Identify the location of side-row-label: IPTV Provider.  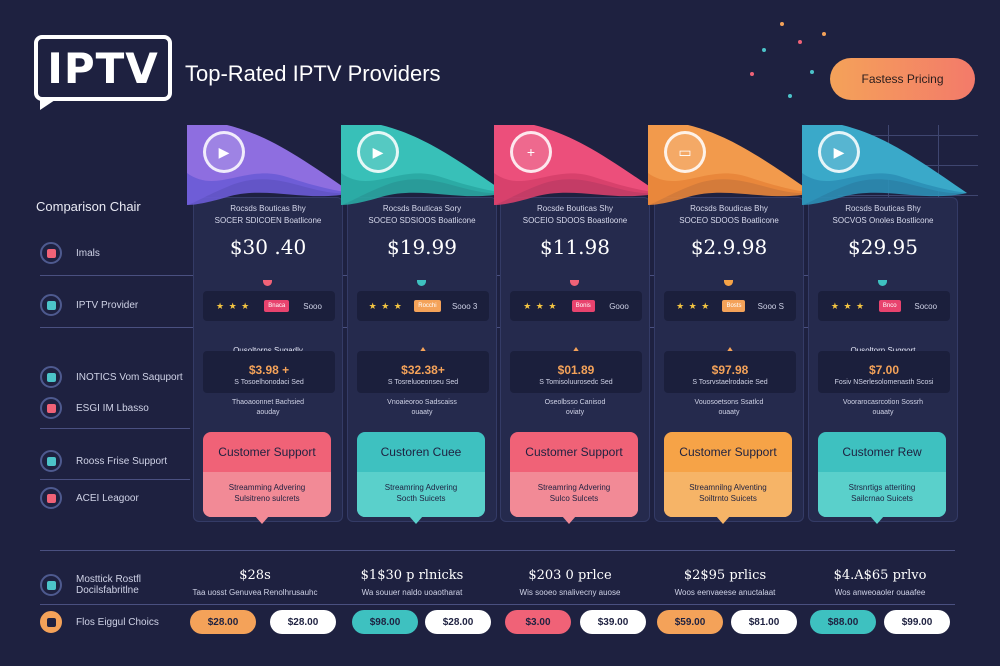
(107, 305).